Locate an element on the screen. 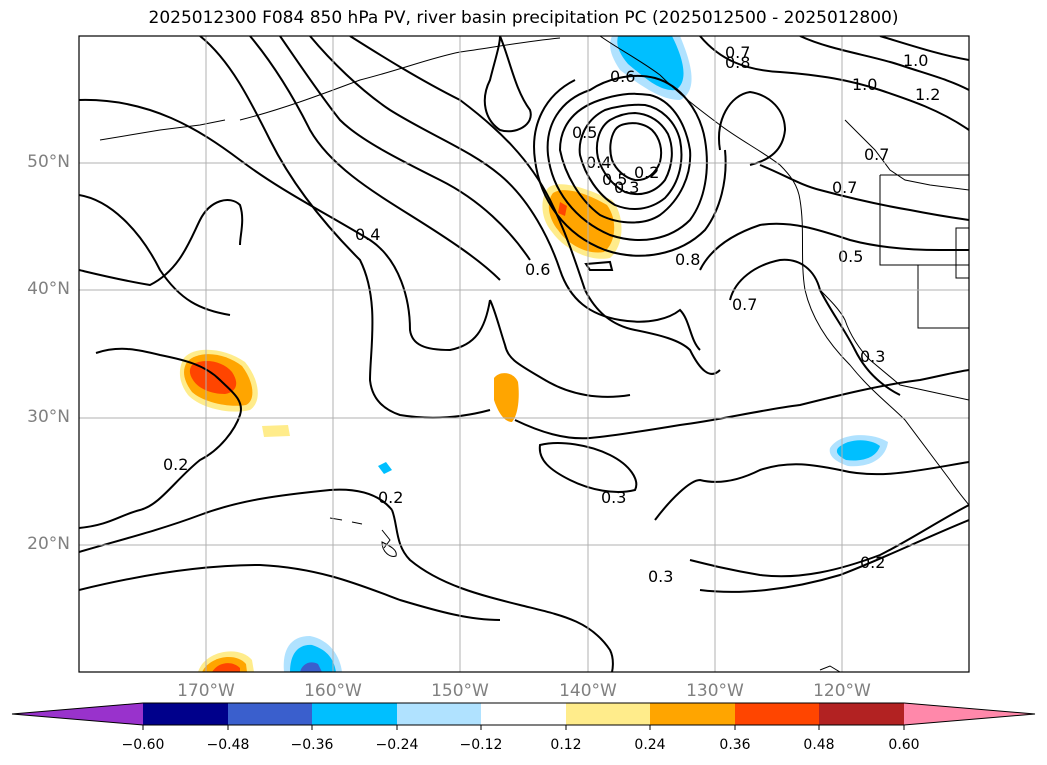 Image resolution: width=1047 pixels, height=765 pixels. lon-label: 170°W is located at coordinates (206, 691).